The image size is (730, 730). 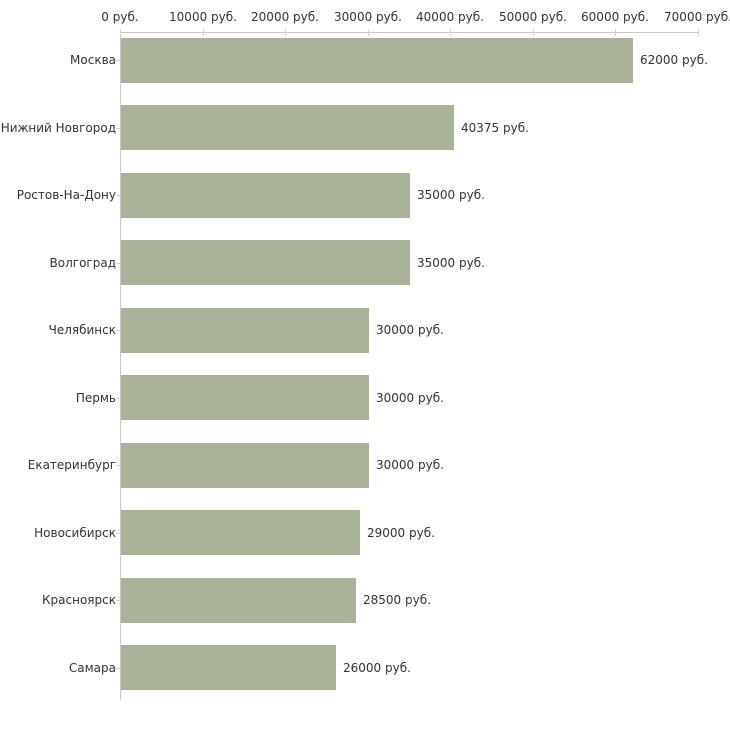 I want to click on y-axis-line, so click(x=120, y=366).